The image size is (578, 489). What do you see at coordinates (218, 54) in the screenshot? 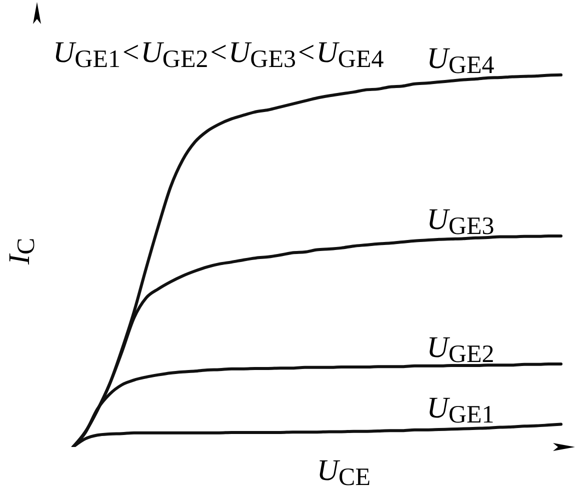
I see `text: U$_{GE1}$<U$_{GE2}$<U$_{GE3}$<U$_{GE4}$` at bounding box center [218, 54].